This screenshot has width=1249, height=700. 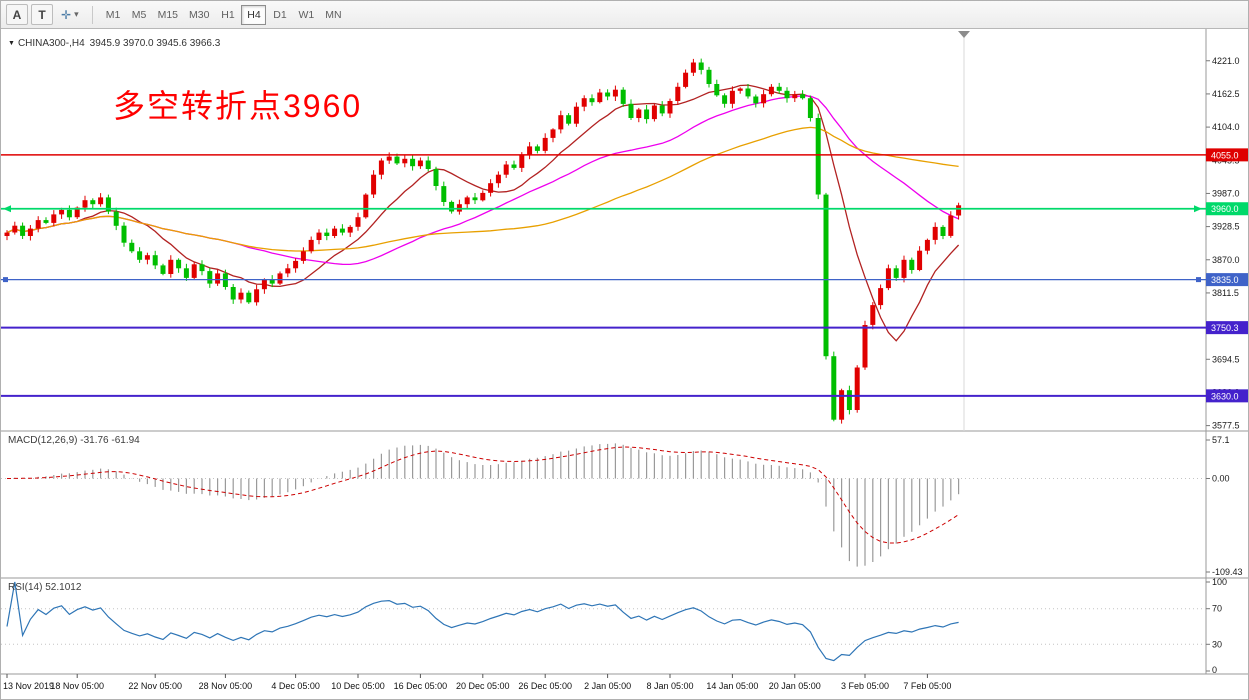 I want to click on text-tool-button: T, so click(x=42, y=14).